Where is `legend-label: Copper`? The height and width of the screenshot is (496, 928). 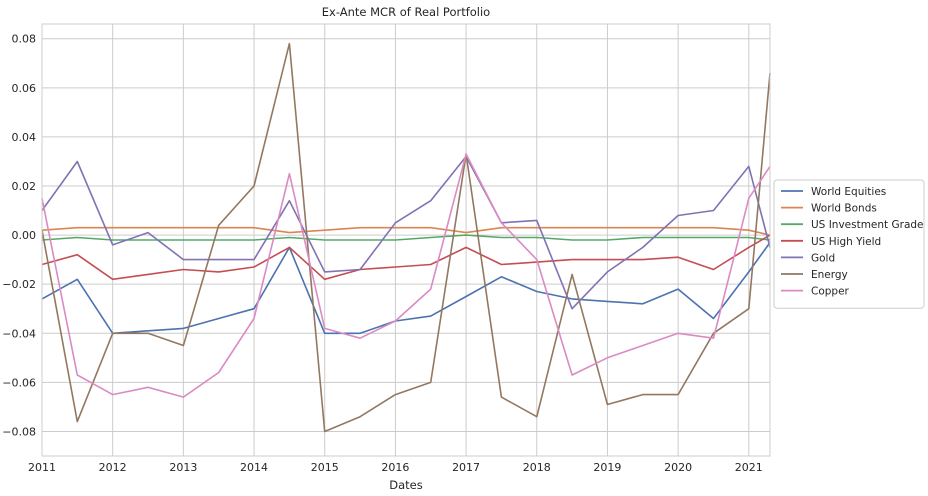 legend-label: Copper is located at coordinates (830, 292).